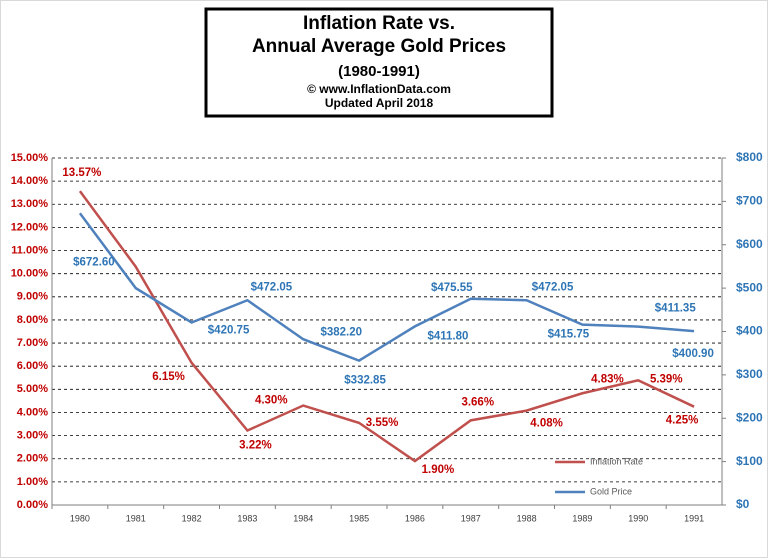 Image resolution: width=768 pixels, height=558 pixels. Describe the element at coordinates (32, 412) in the screenshot. I see `y-tick-label: 4.00%` at that location.